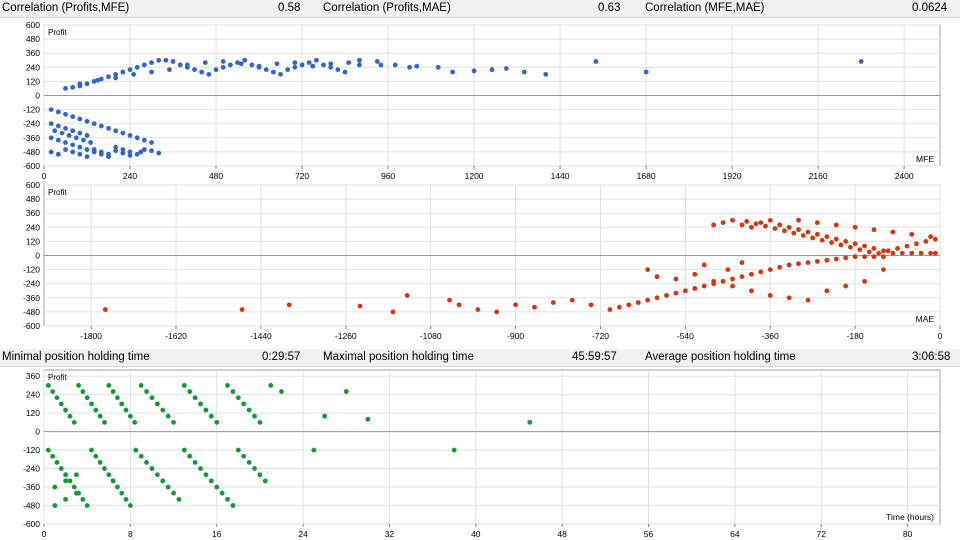 The width and height of the screenshot is (960, 540). I want to click on mae-y-tick-label: -360, so click(31, 298).